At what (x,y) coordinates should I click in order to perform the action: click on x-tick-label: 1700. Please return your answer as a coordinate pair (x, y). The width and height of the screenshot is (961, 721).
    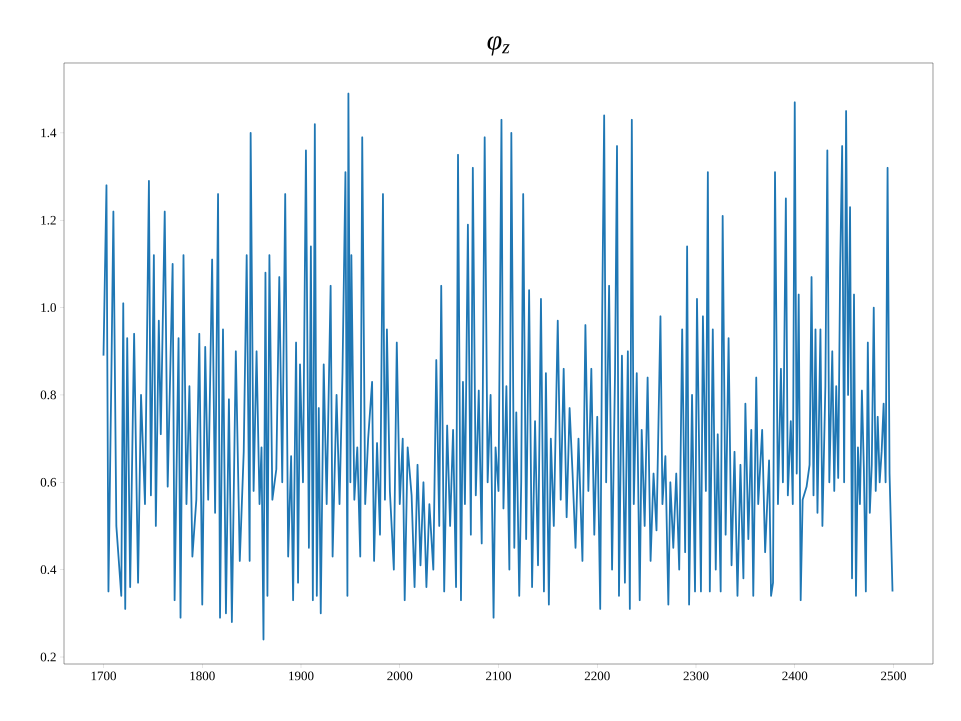
    Looking at the image, I should click on (104, 676).